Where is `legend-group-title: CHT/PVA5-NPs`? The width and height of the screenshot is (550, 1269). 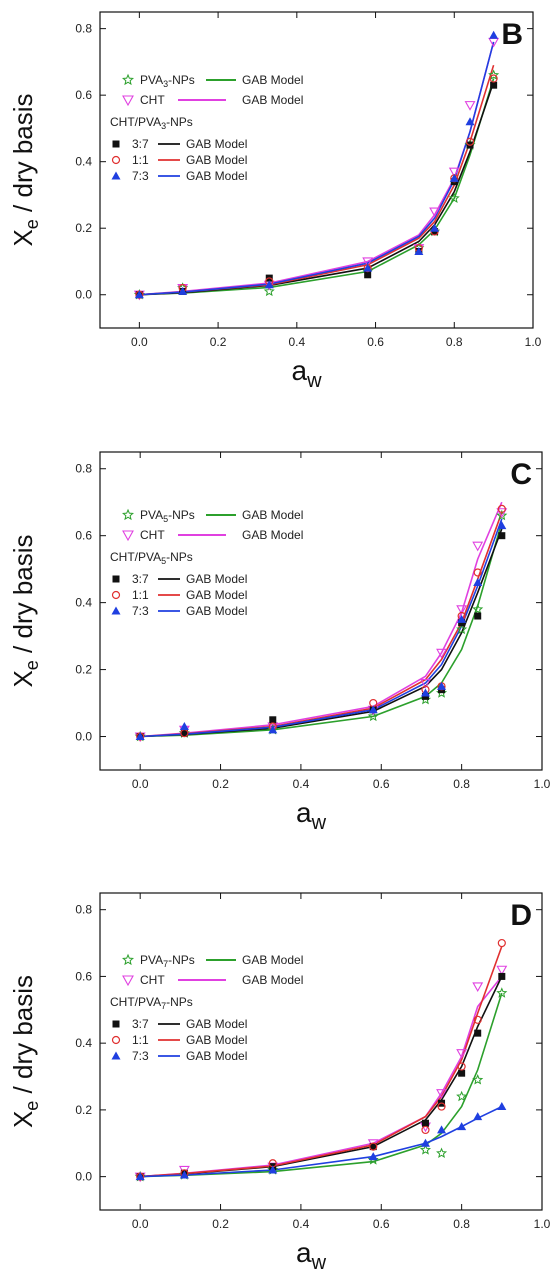
legend-group-title: CHT/PVA5-NPs is located at coordinates (151, 558).